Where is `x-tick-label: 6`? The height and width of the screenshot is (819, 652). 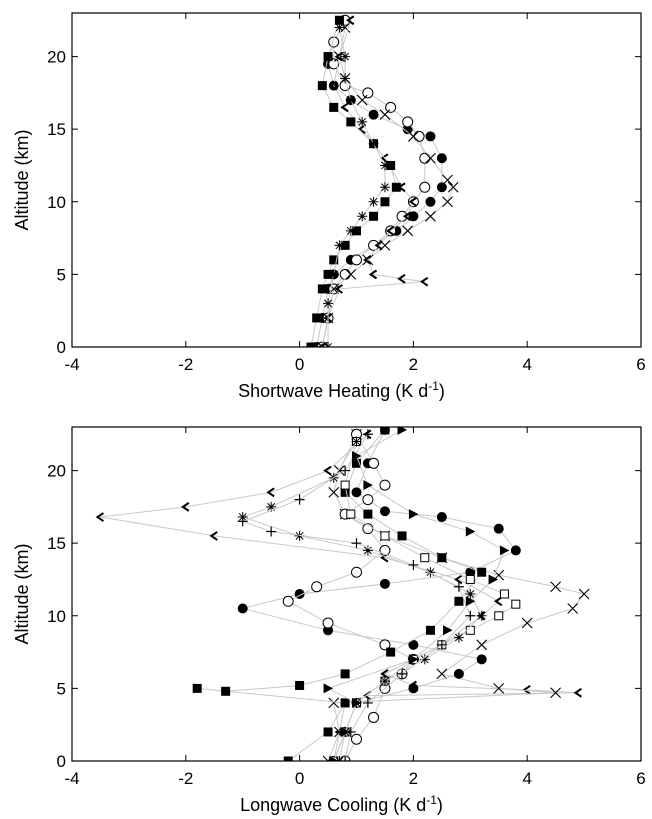 x-tick-label: 6 is located at coordinates (640, 778).